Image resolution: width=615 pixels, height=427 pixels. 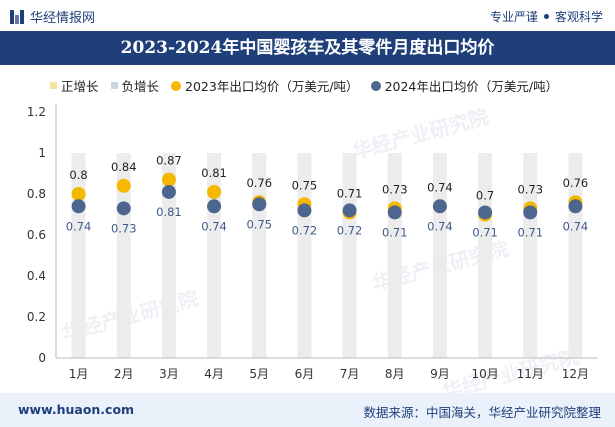 What do you see at coordinates (350, 193) in the screenshot?
I see `data-label-2023: 0.71` at bounding box center [350, 193].